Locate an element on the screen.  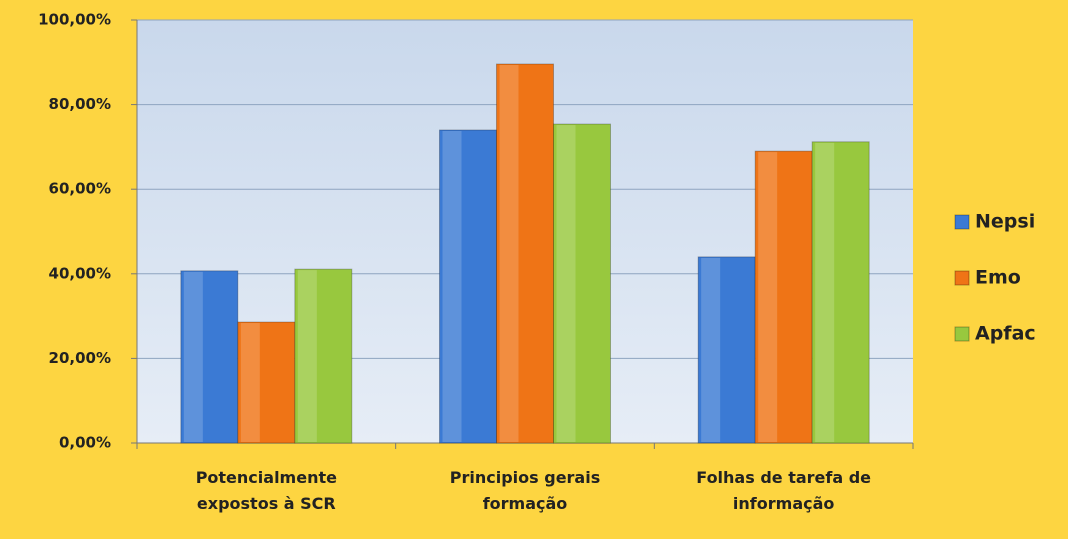
y-tick-label: 100,00% is located at coordinates (74, 20).